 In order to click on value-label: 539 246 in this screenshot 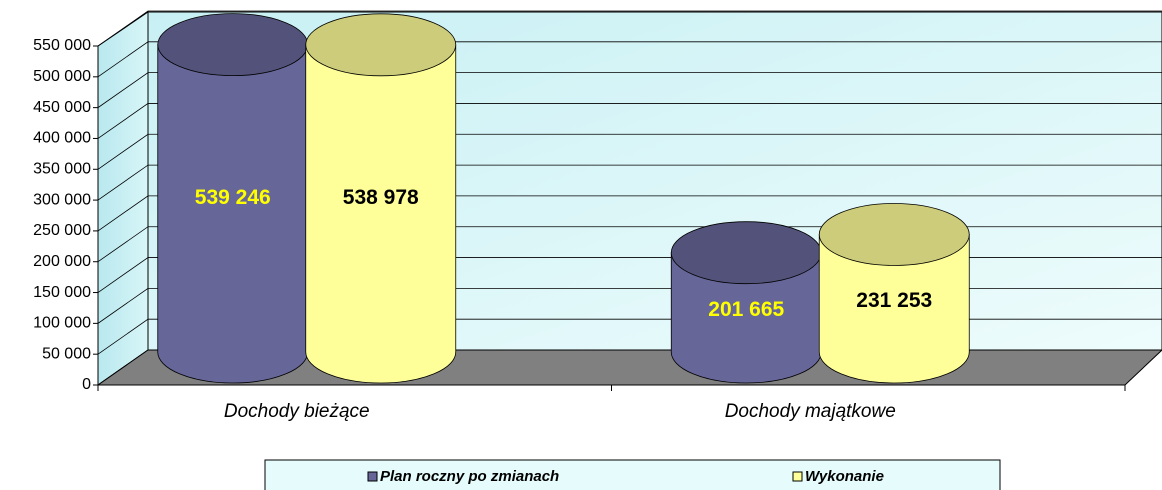, I will do `click(233, 197)`.